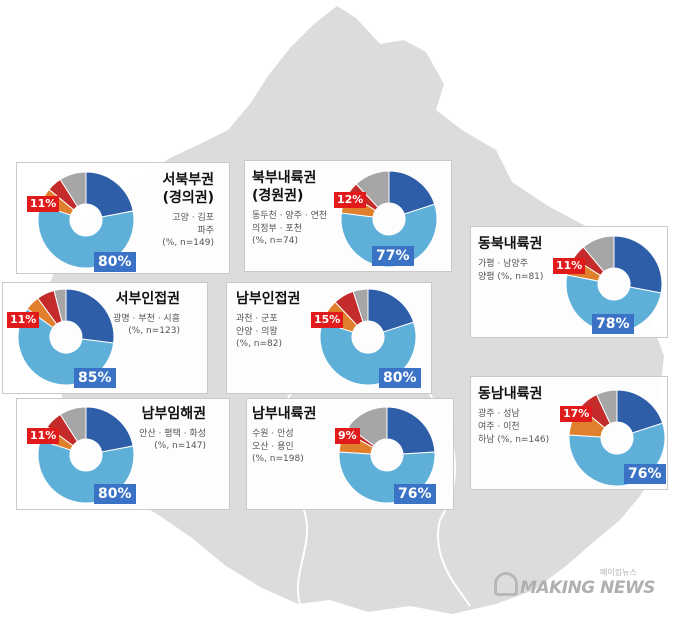 The width and height of the screenshot is (680, 618). I want to click on region-areas: 안양 · 의왕, so click(257, 332).